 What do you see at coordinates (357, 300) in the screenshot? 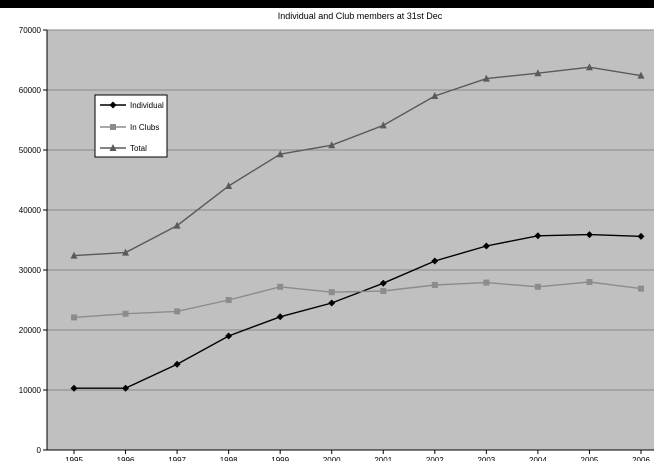
I see `series-line-in-clubs` at bounding box center [357, 300].